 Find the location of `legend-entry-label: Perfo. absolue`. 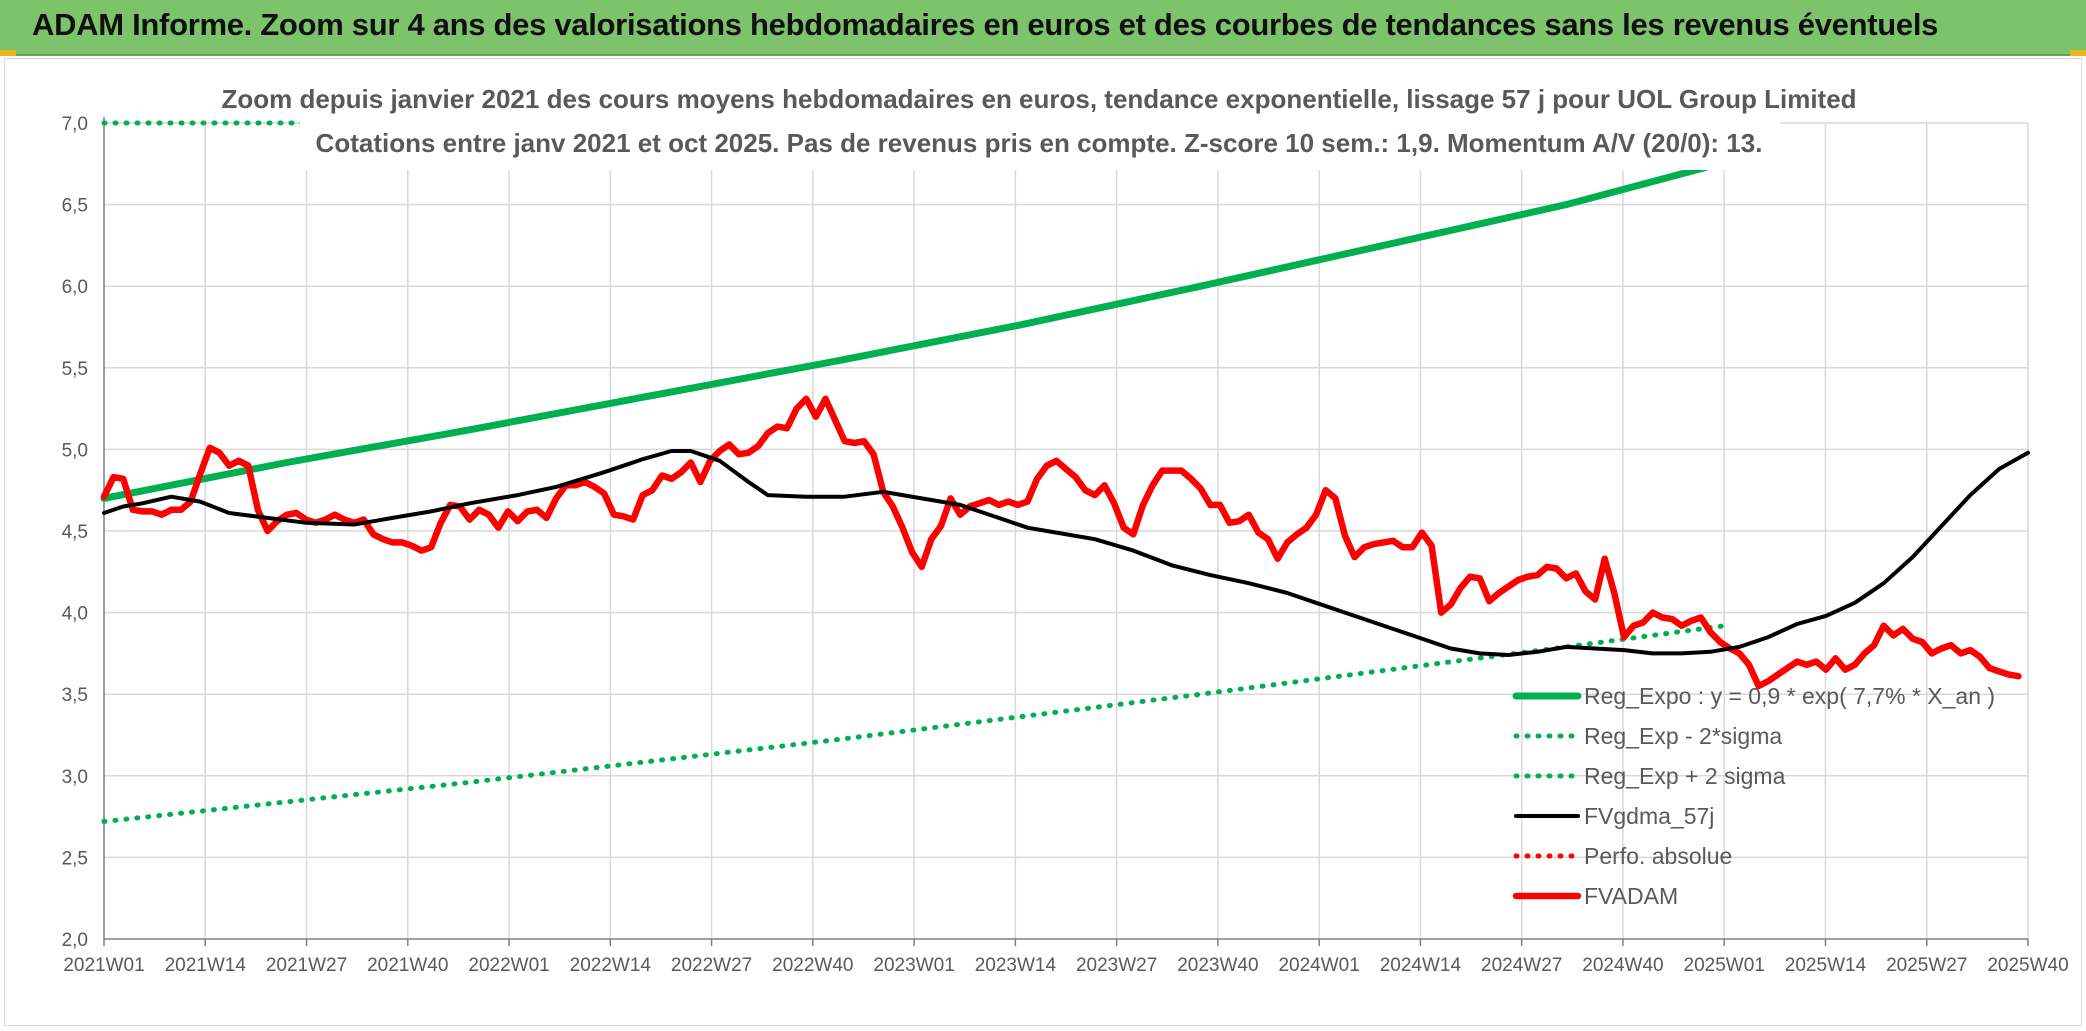

legend-entry-label: Perfo. absolue is located at coordinates (1658, 856).